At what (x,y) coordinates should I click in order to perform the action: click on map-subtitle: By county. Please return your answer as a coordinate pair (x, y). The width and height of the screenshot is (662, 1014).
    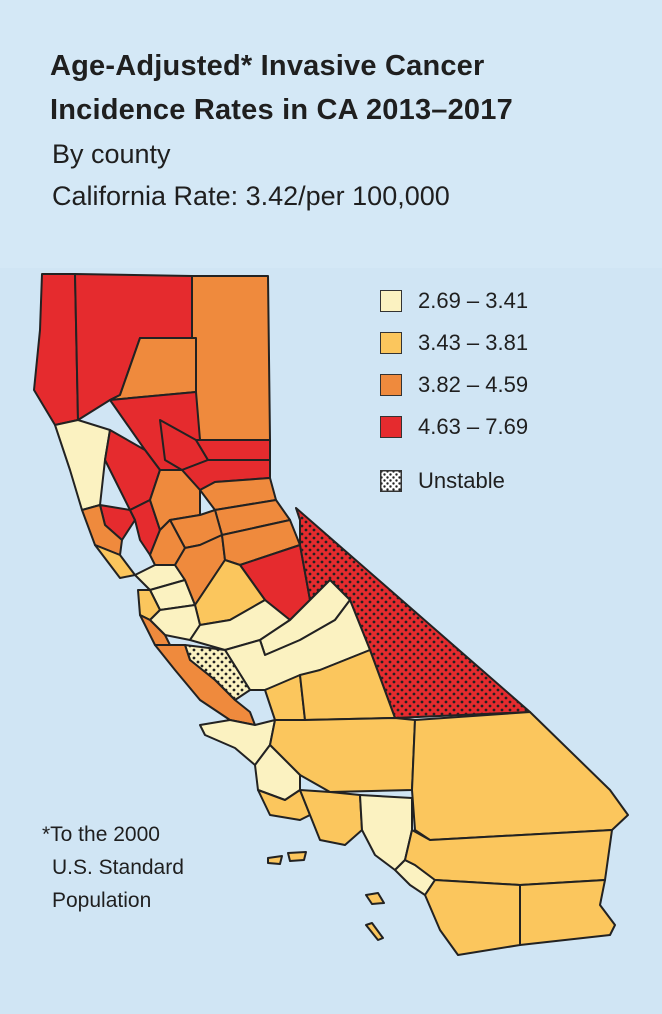
    Looking at the image, I should click on (111, 154).